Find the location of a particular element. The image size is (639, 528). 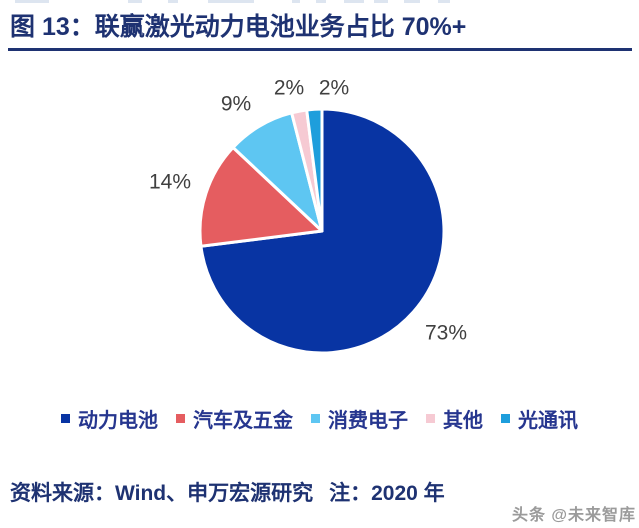

legend-item-消费电子: 消费电子 is located at coordinates (359, 418).